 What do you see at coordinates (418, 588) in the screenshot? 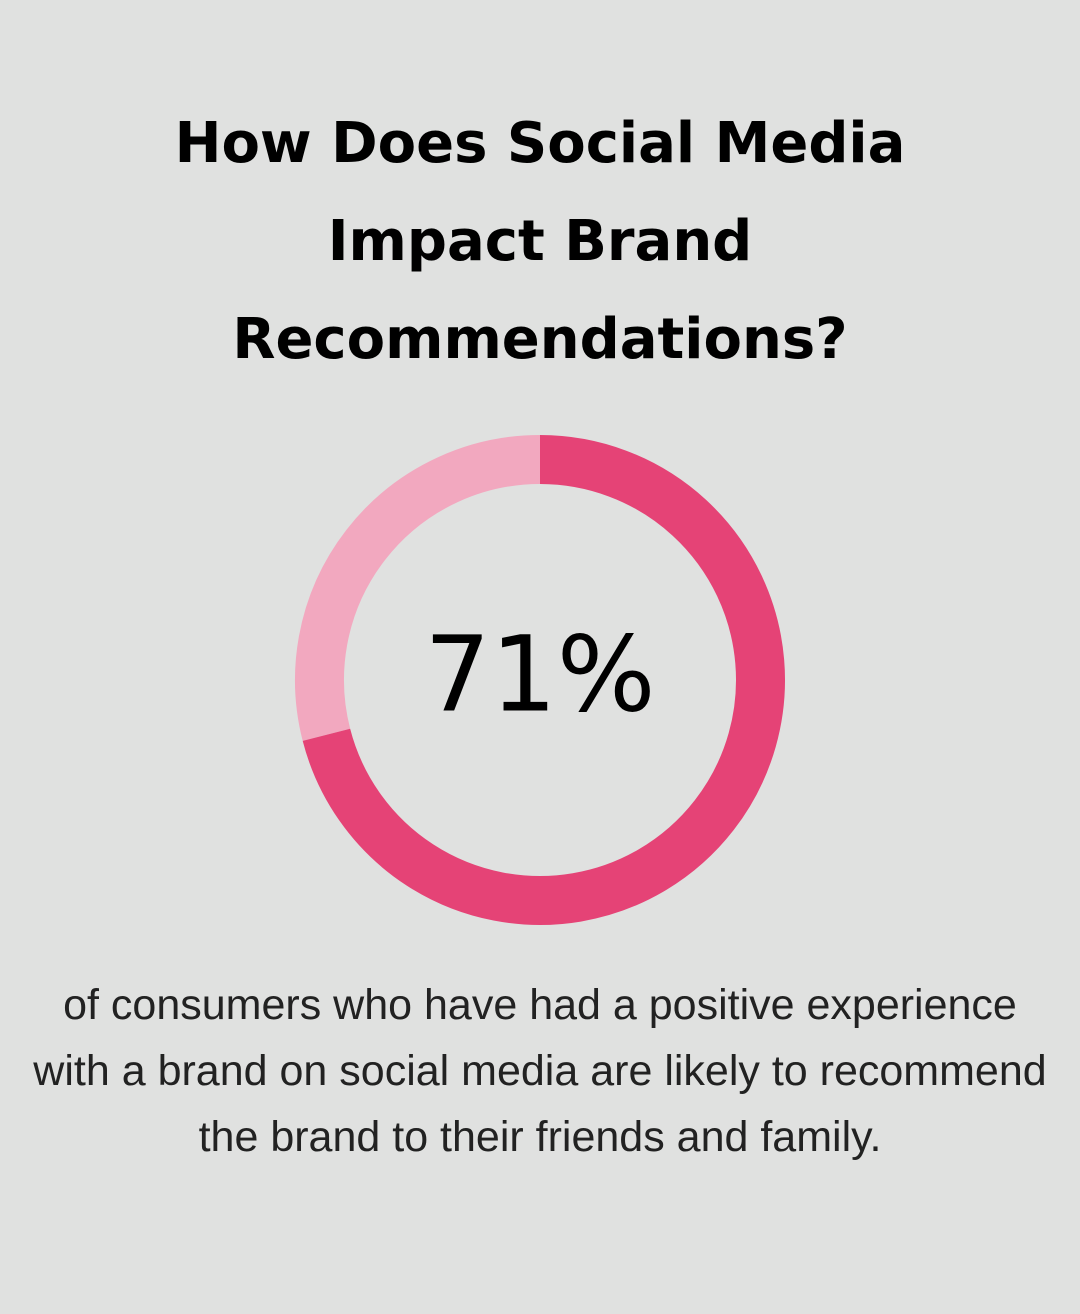
I see `donut-segment` at bounding box center [418, 588].